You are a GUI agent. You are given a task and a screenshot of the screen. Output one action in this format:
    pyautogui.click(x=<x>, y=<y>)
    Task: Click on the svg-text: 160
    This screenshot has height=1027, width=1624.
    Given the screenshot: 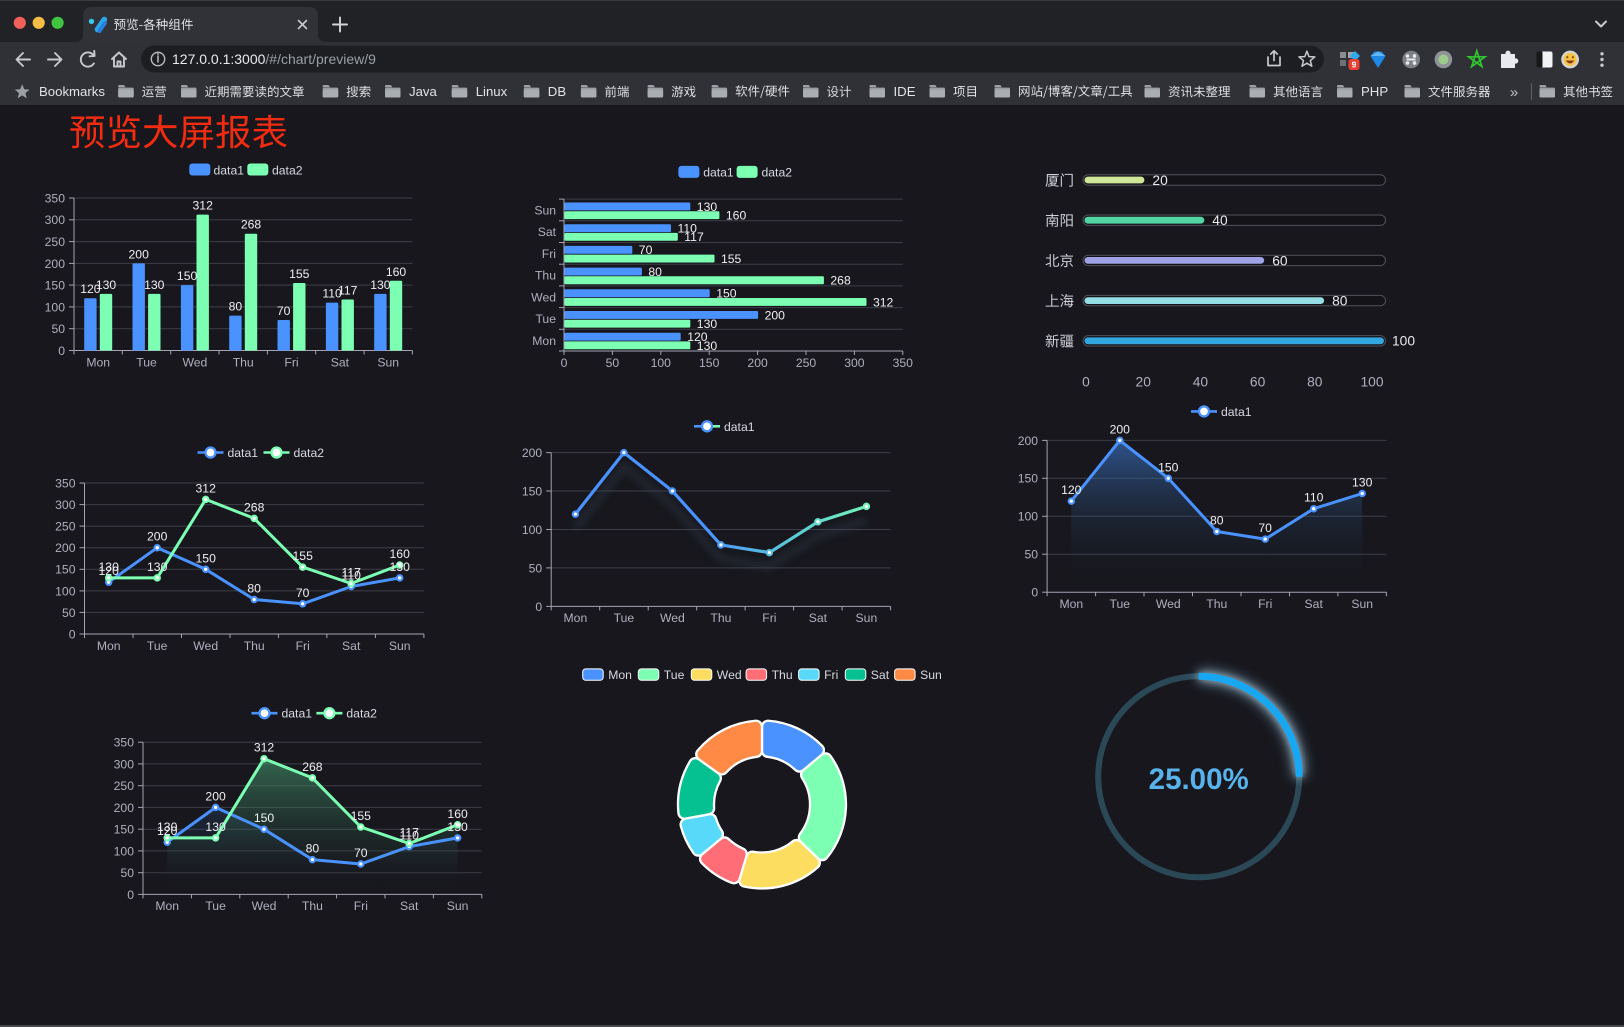 What is the action you would take?
    pyautogui.click(x=736, y=216)
    